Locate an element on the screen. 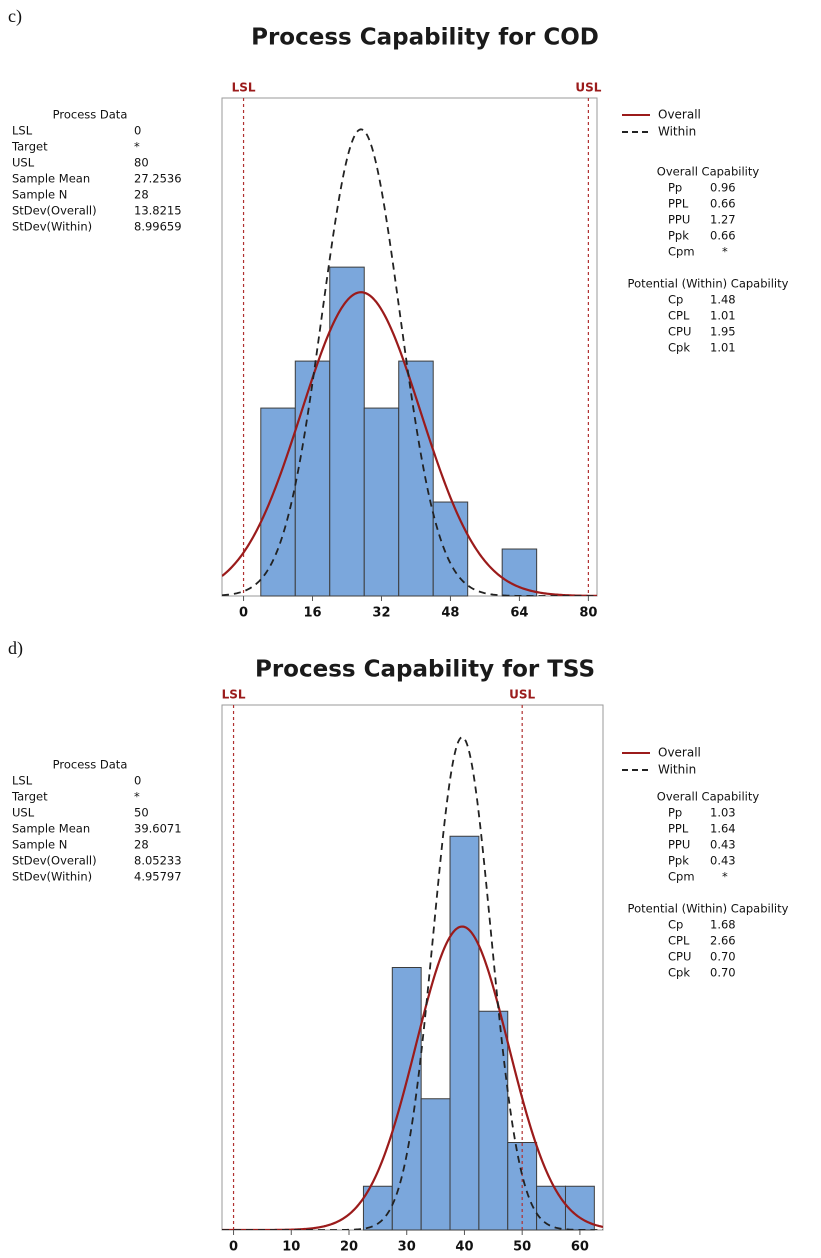  panel-label: c) is located at coordinates (15, 16).